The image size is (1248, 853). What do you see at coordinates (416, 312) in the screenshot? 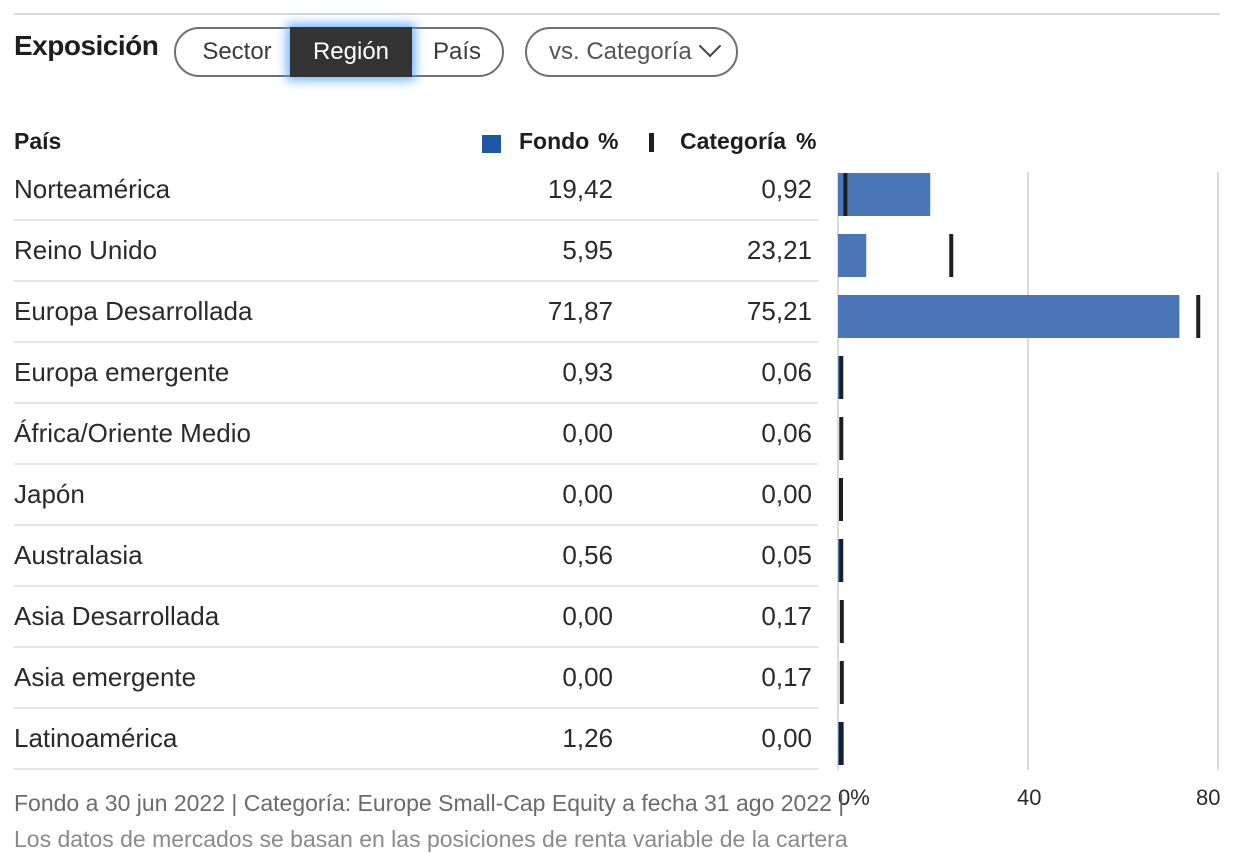
I see `table-row: Europa Desarrollada 71,87 75,21` at bounding box center [416, 312].